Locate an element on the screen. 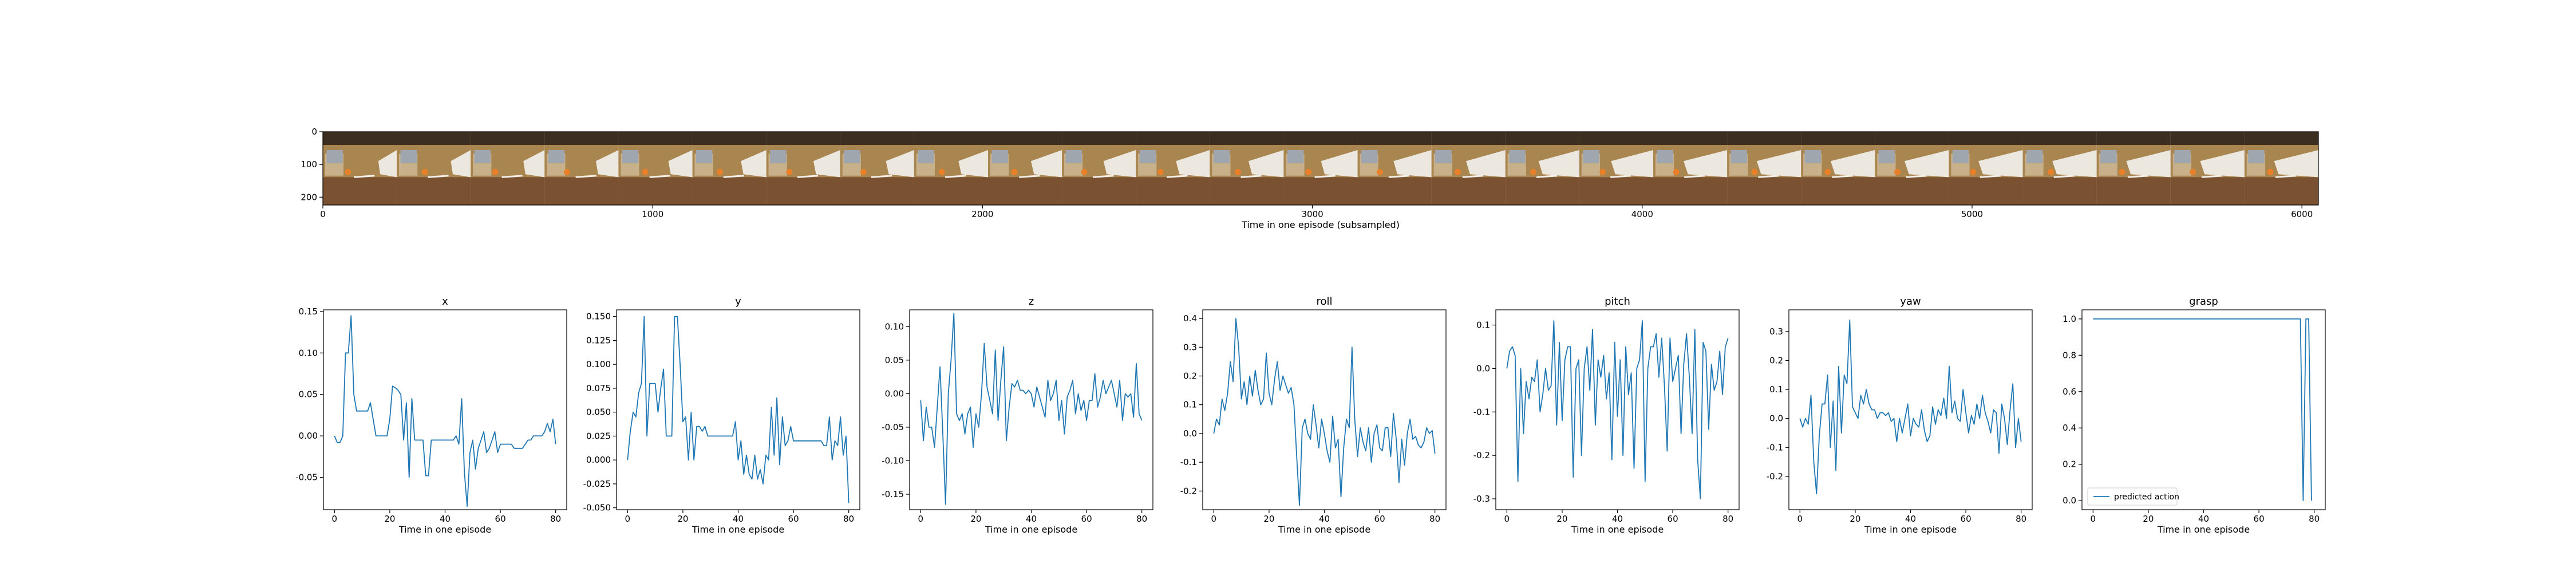  y-tick-label: 0.10 is located at coordinates (308, 353).